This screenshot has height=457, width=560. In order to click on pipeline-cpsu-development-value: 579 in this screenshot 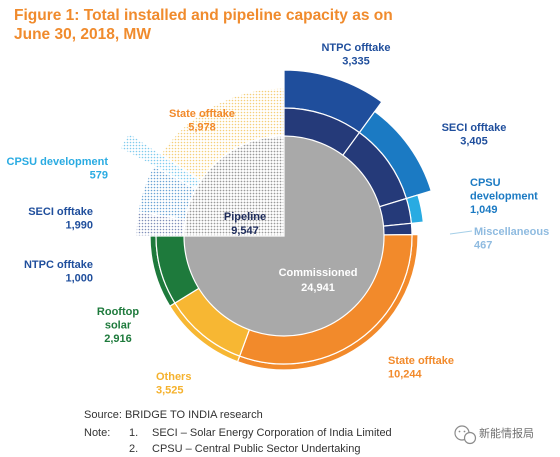, I will do `click(99, 176)`.